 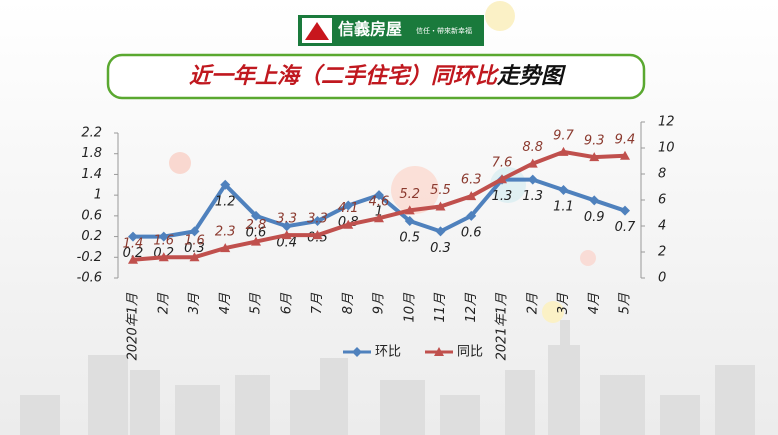 I want to click on data-label: 1.2, so click(x=225, y=201).